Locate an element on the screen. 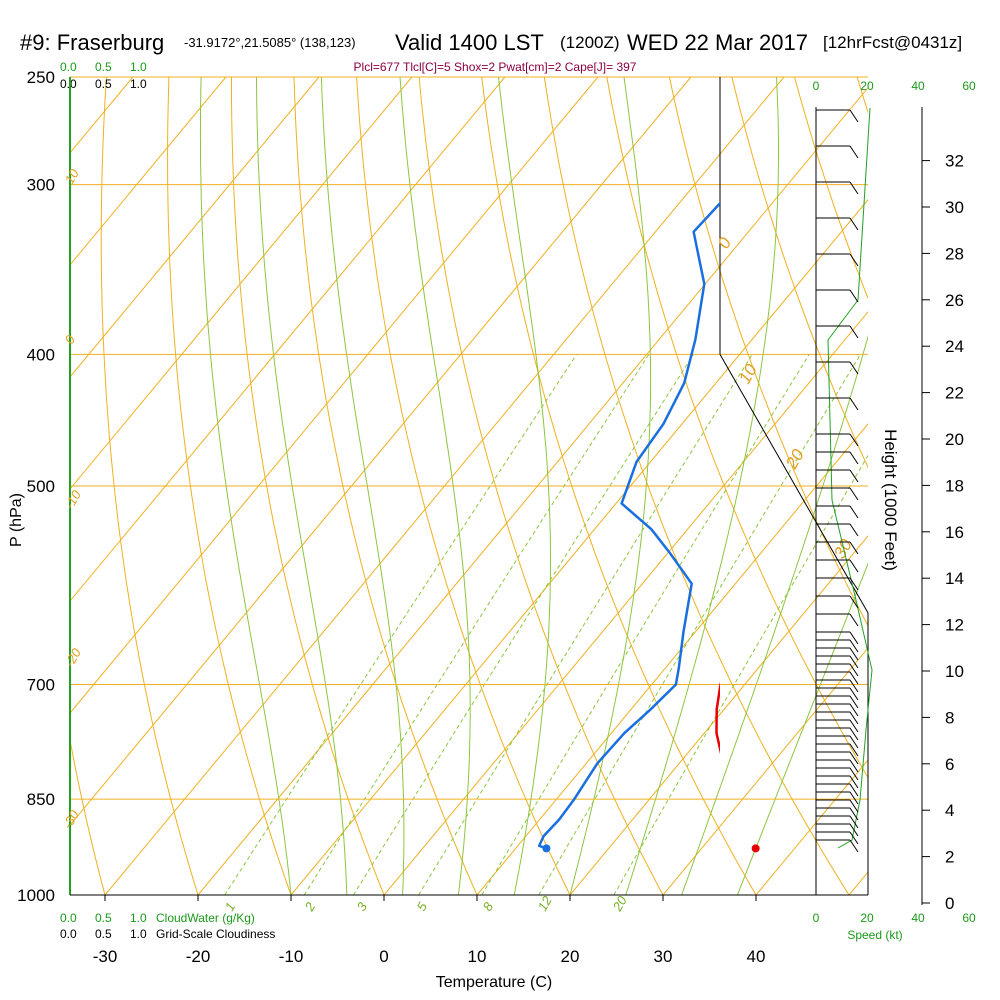 Image resolution: width=1000 pixels, height=1000 pixels. x-tick-label: 20 is located at coordinates (570, 956).